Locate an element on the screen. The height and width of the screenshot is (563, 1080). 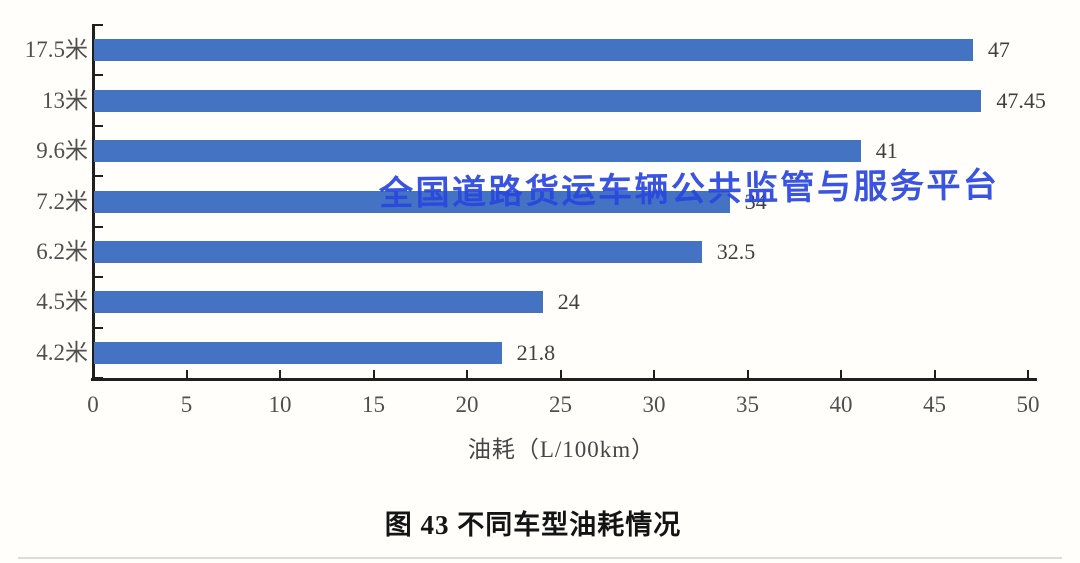
x-axis-title: 油耗（L/100km） is located at coordinates (561, 449).